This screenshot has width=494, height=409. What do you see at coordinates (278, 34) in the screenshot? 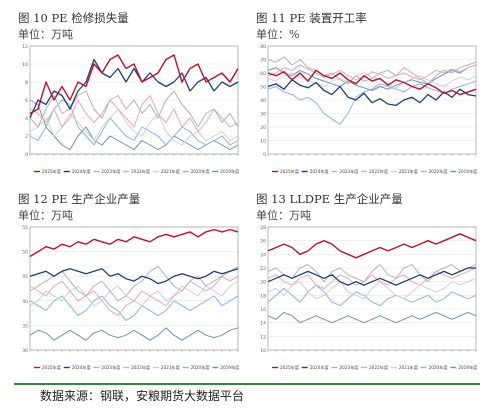
I see `chart-unit: 单位：%` at bounding box center [278, 34].